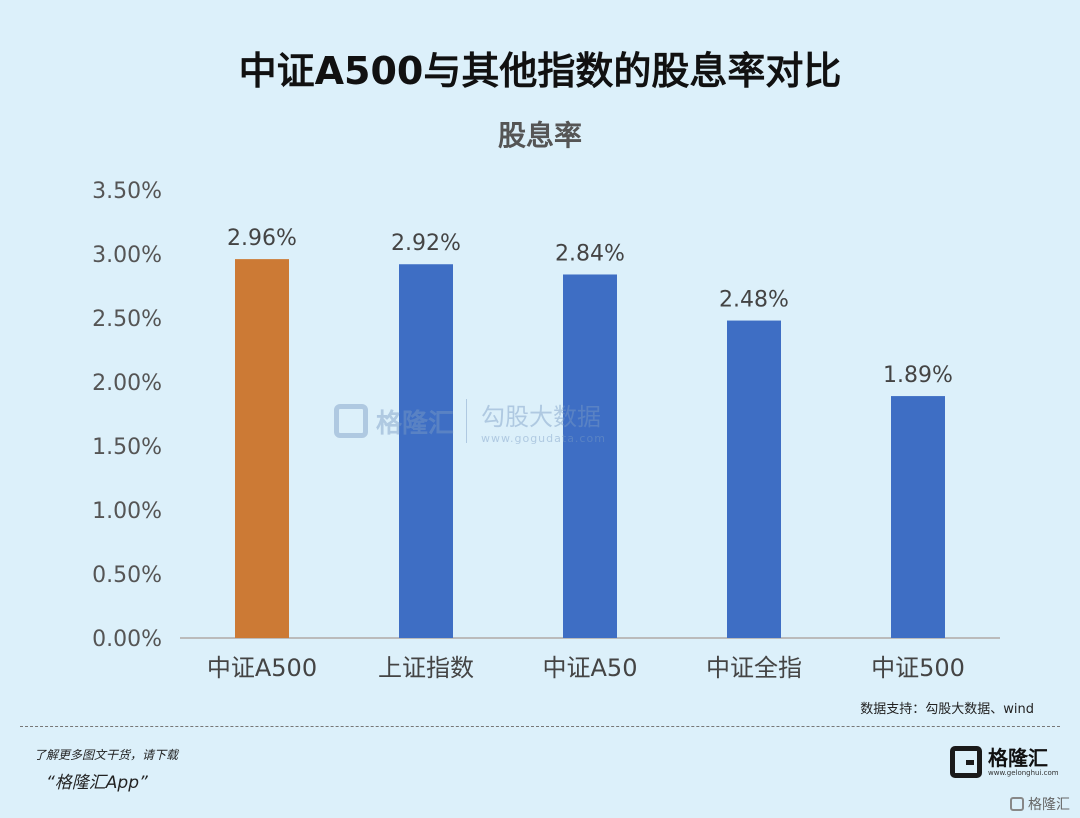 The width and height of the screenshot is (1080, 818). Describe the element at coordinates (127, 383) in the screenshot. I see `y-tick-label: 2.00%` at that location.